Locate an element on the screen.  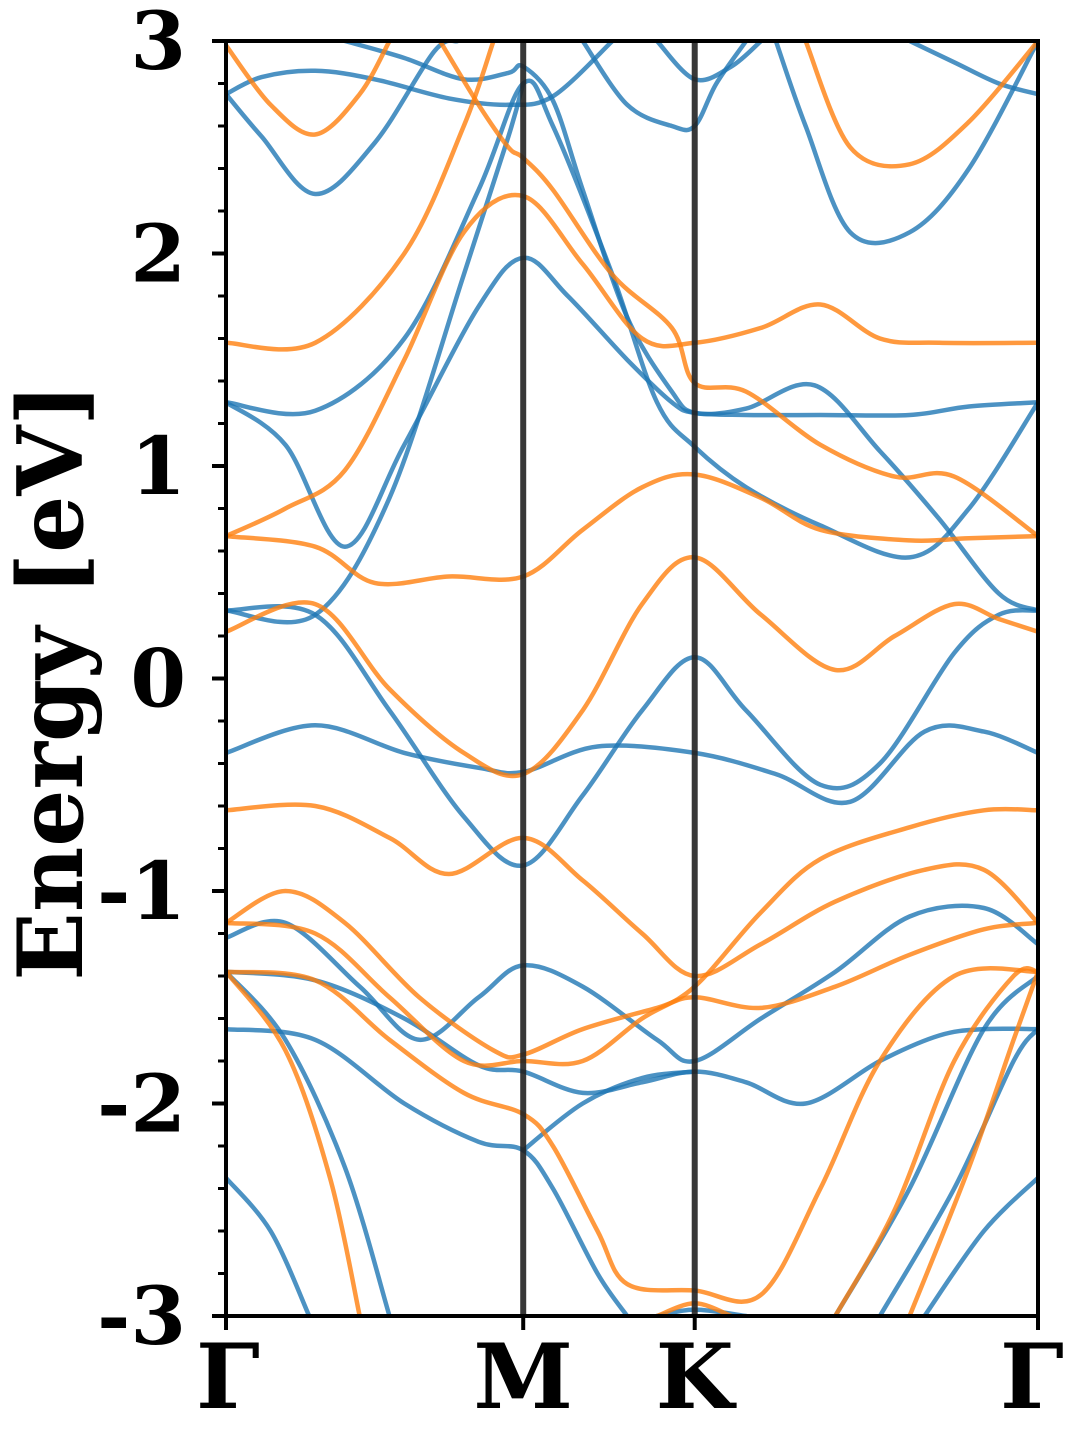
x-tick-label: M is located at coordinates (523, 1377).